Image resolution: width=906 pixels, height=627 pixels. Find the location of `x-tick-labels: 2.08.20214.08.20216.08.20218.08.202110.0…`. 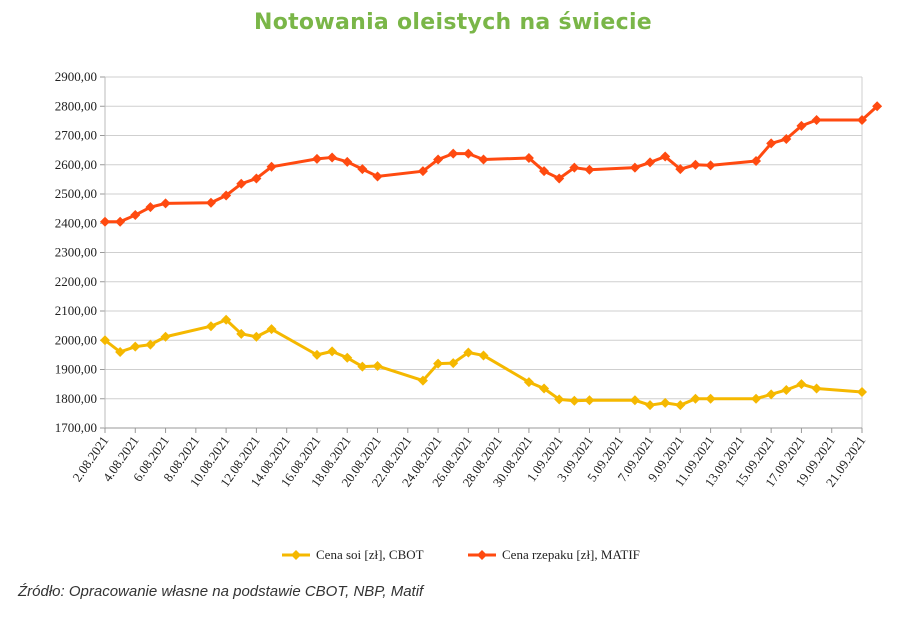

x-tick-labels: 2.08.20214.08.20216.08.20218.08.202110.0… is located at coordinates (468, 461).